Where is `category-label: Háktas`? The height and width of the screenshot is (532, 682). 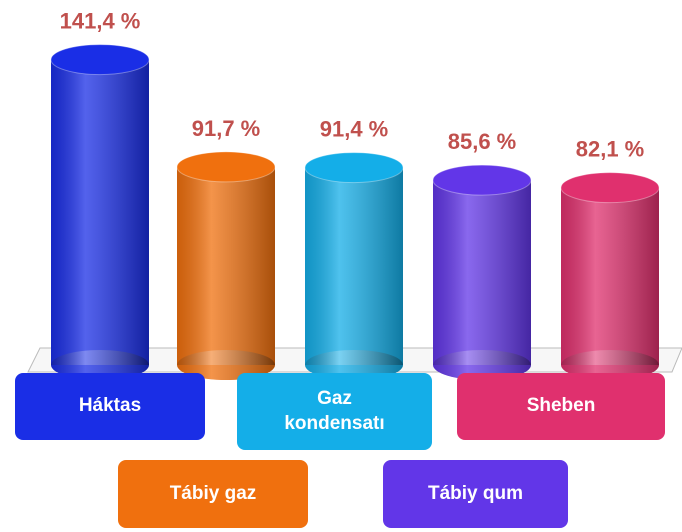 category-label: Háktas is located at coordinates (110, 406).